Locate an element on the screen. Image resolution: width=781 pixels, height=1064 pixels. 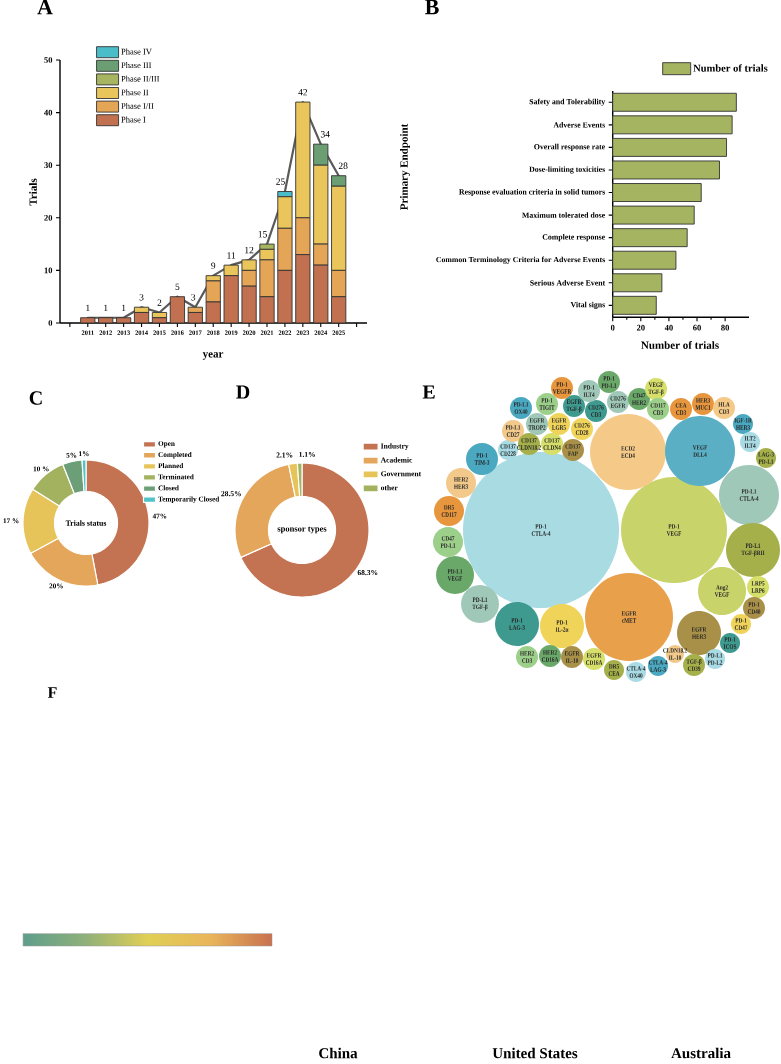
y-tick-label: 30 is located at coordinates (48, 165).